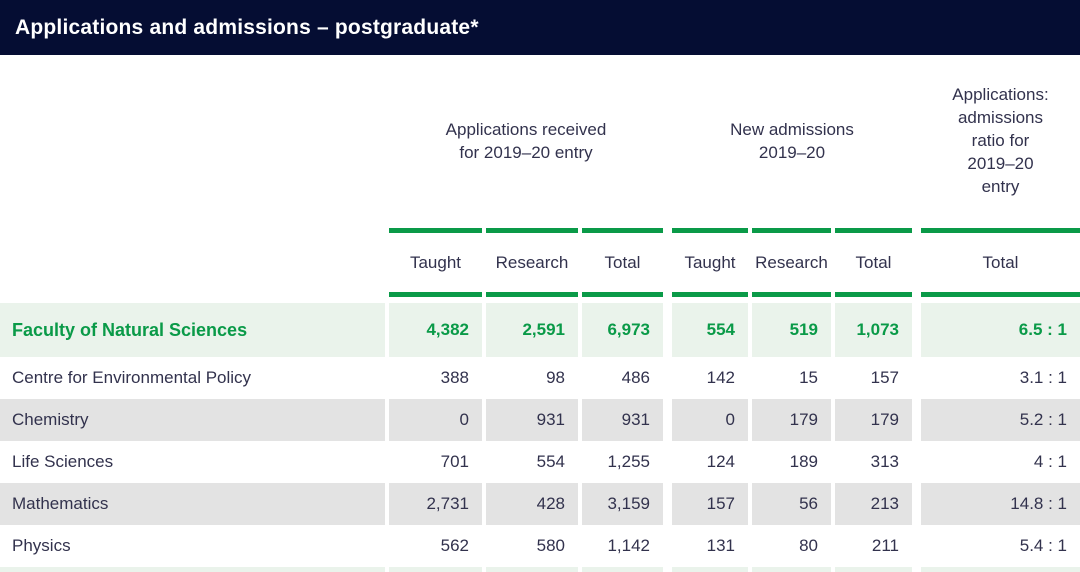  What do you see at coordinates (710, 262) in the screenshot?
I see `column-header-taught-admissions: Taught` at bounding box center [710, 262].